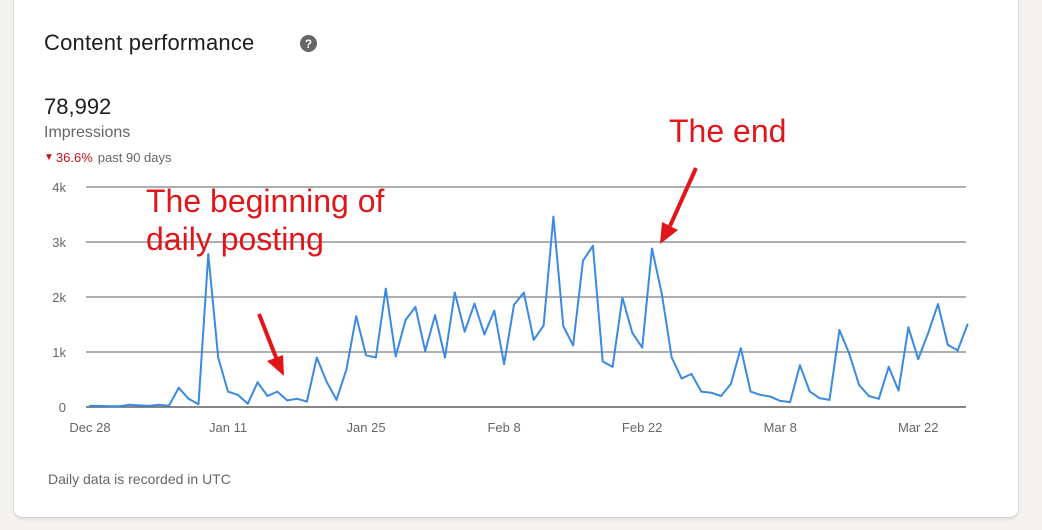 This screenshot has height=530, width=1042. What do you see at coordinates (74, 157) in the screenshot?
I see `change-percent: 36.6%` at bounding box center [74, 157].